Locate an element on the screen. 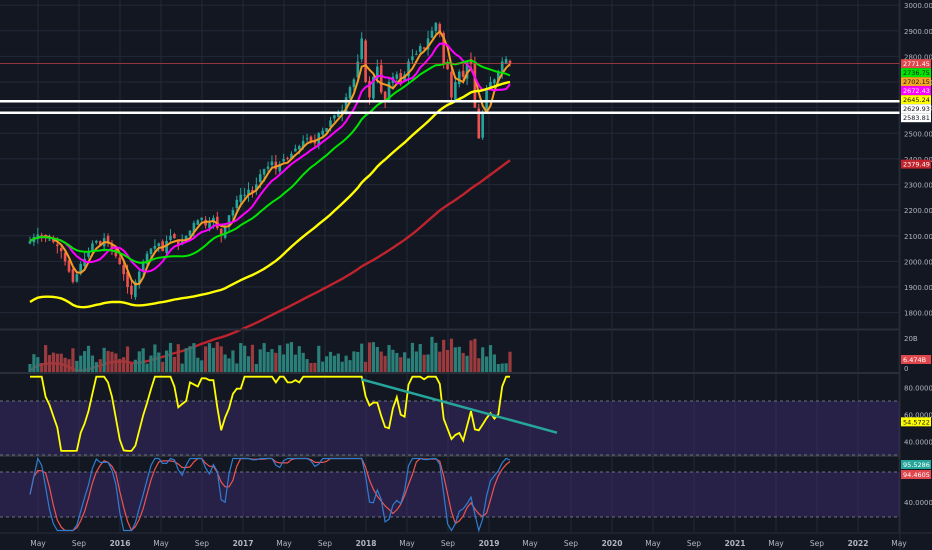 The height and width of the screenshot is (550, 932). rsi-band is located at coordinates (450, 428).